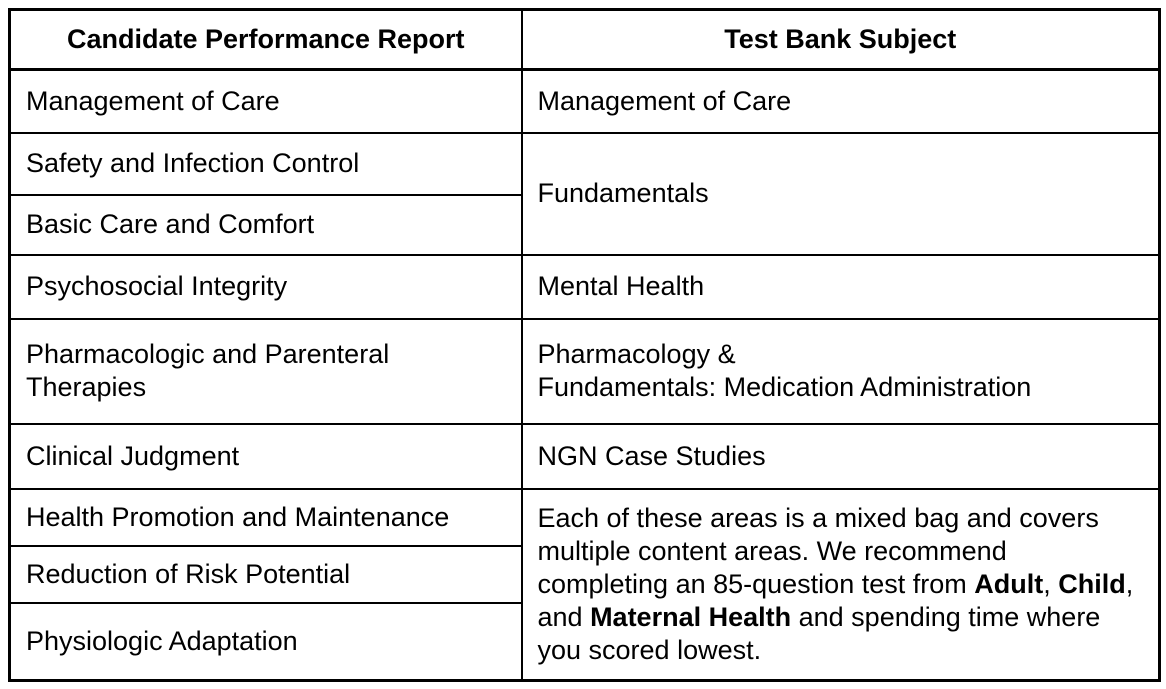 Image resolution: width=1166 pixels, height=689 pixels. What do you see at coordinates (840, 286) in the screenshot?
I see `cell-tb-mental-health: Mental Health` at bounding box center [840, 286].